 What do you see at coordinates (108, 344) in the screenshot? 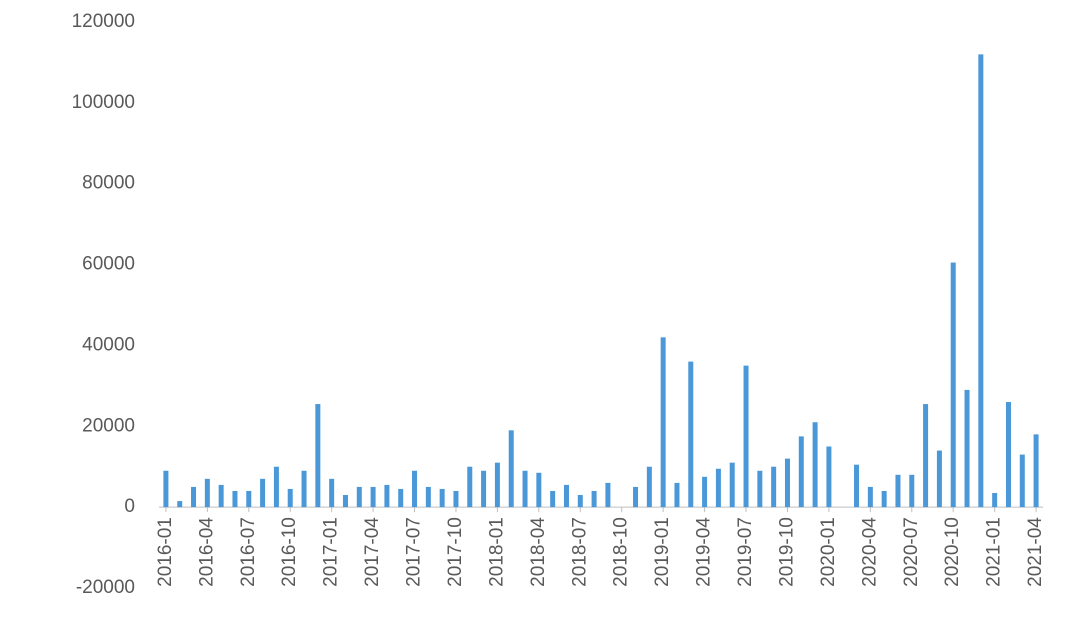
I see `y-tick-label: 40000` at bounding box center [108, 344].